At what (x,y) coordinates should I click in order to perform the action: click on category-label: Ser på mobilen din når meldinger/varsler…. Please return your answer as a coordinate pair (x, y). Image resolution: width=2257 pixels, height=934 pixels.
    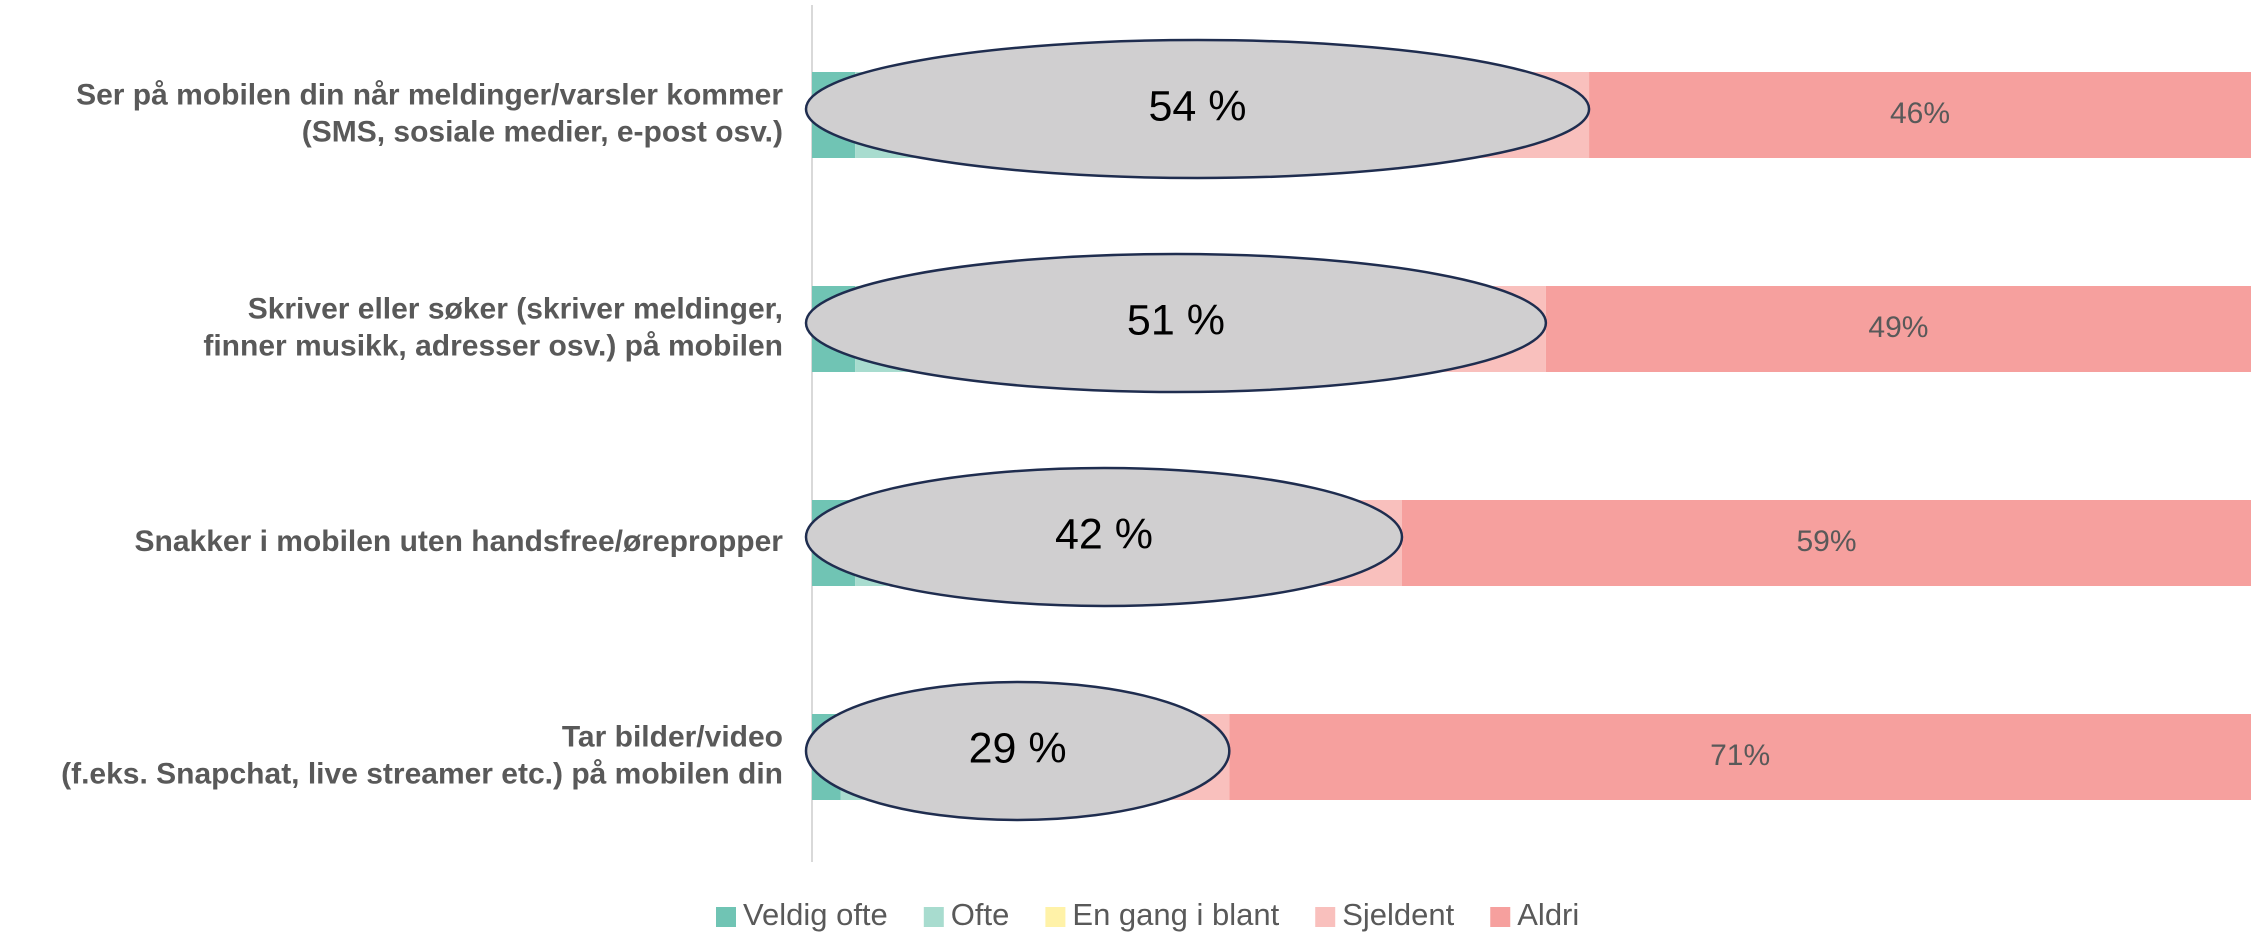
    Looking at the image, I should click on (429, 113).